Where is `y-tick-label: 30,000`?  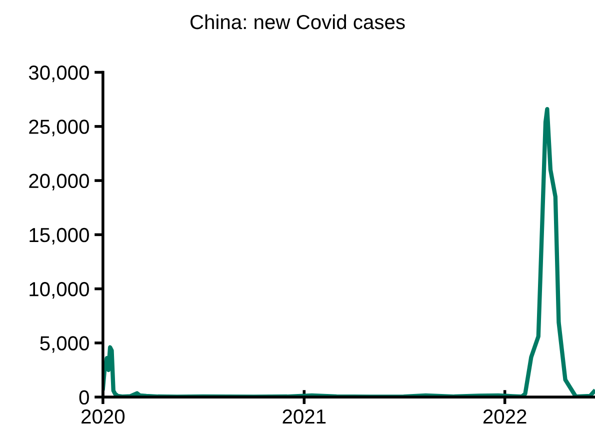
y-tick-label: 30,000 is located at coordinates (58, 74).